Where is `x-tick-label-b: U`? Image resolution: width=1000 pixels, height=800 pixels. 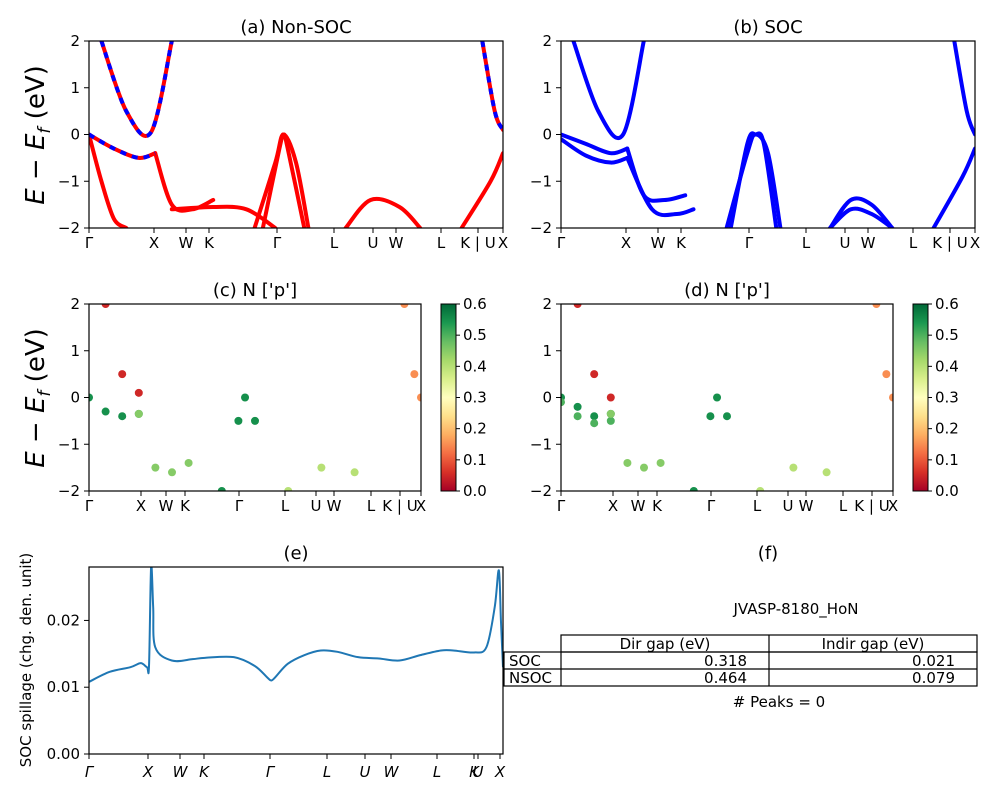
x-tick-label-b: U is located at coordinates (845, 243).